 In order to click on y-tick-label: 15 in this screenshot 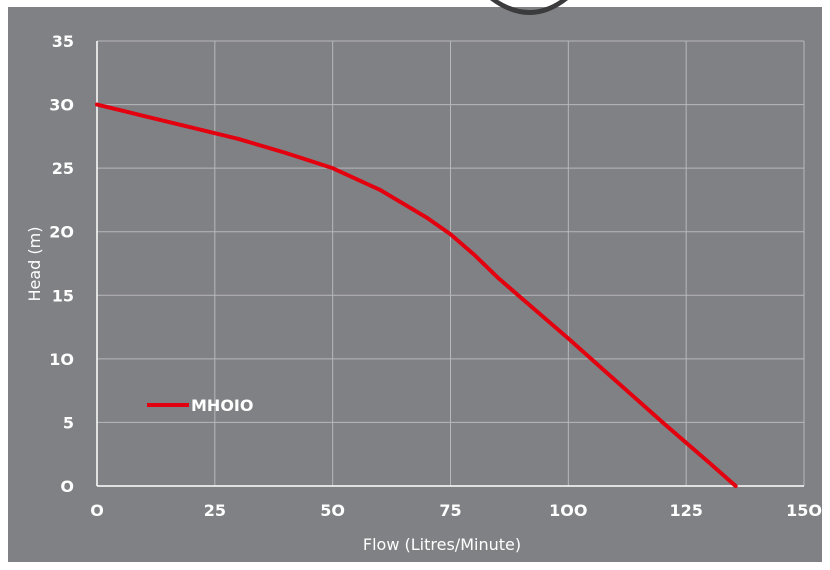, I will do `click(63, 295)`.